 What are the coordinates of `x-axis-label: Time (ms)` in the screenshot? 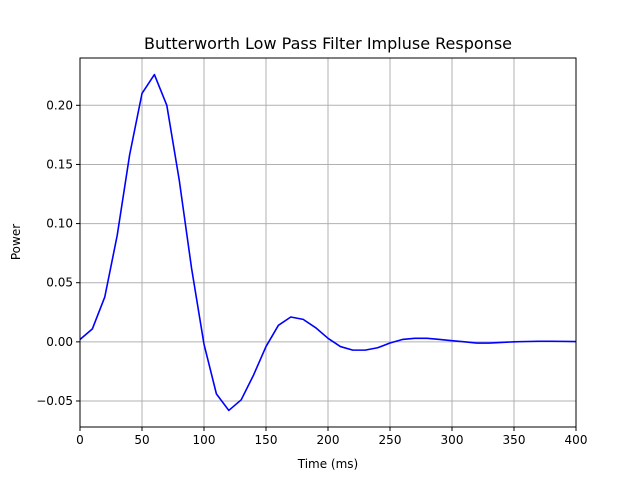 It's located at (328, 464).